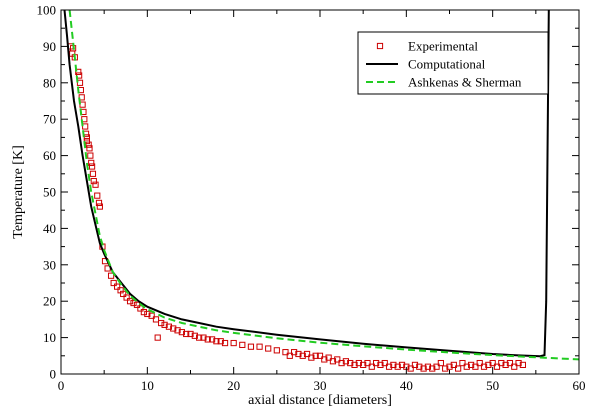 The width and height of the screenshot is (589, 412). I want to click on y-tick-label: 60, so click(49, 155).